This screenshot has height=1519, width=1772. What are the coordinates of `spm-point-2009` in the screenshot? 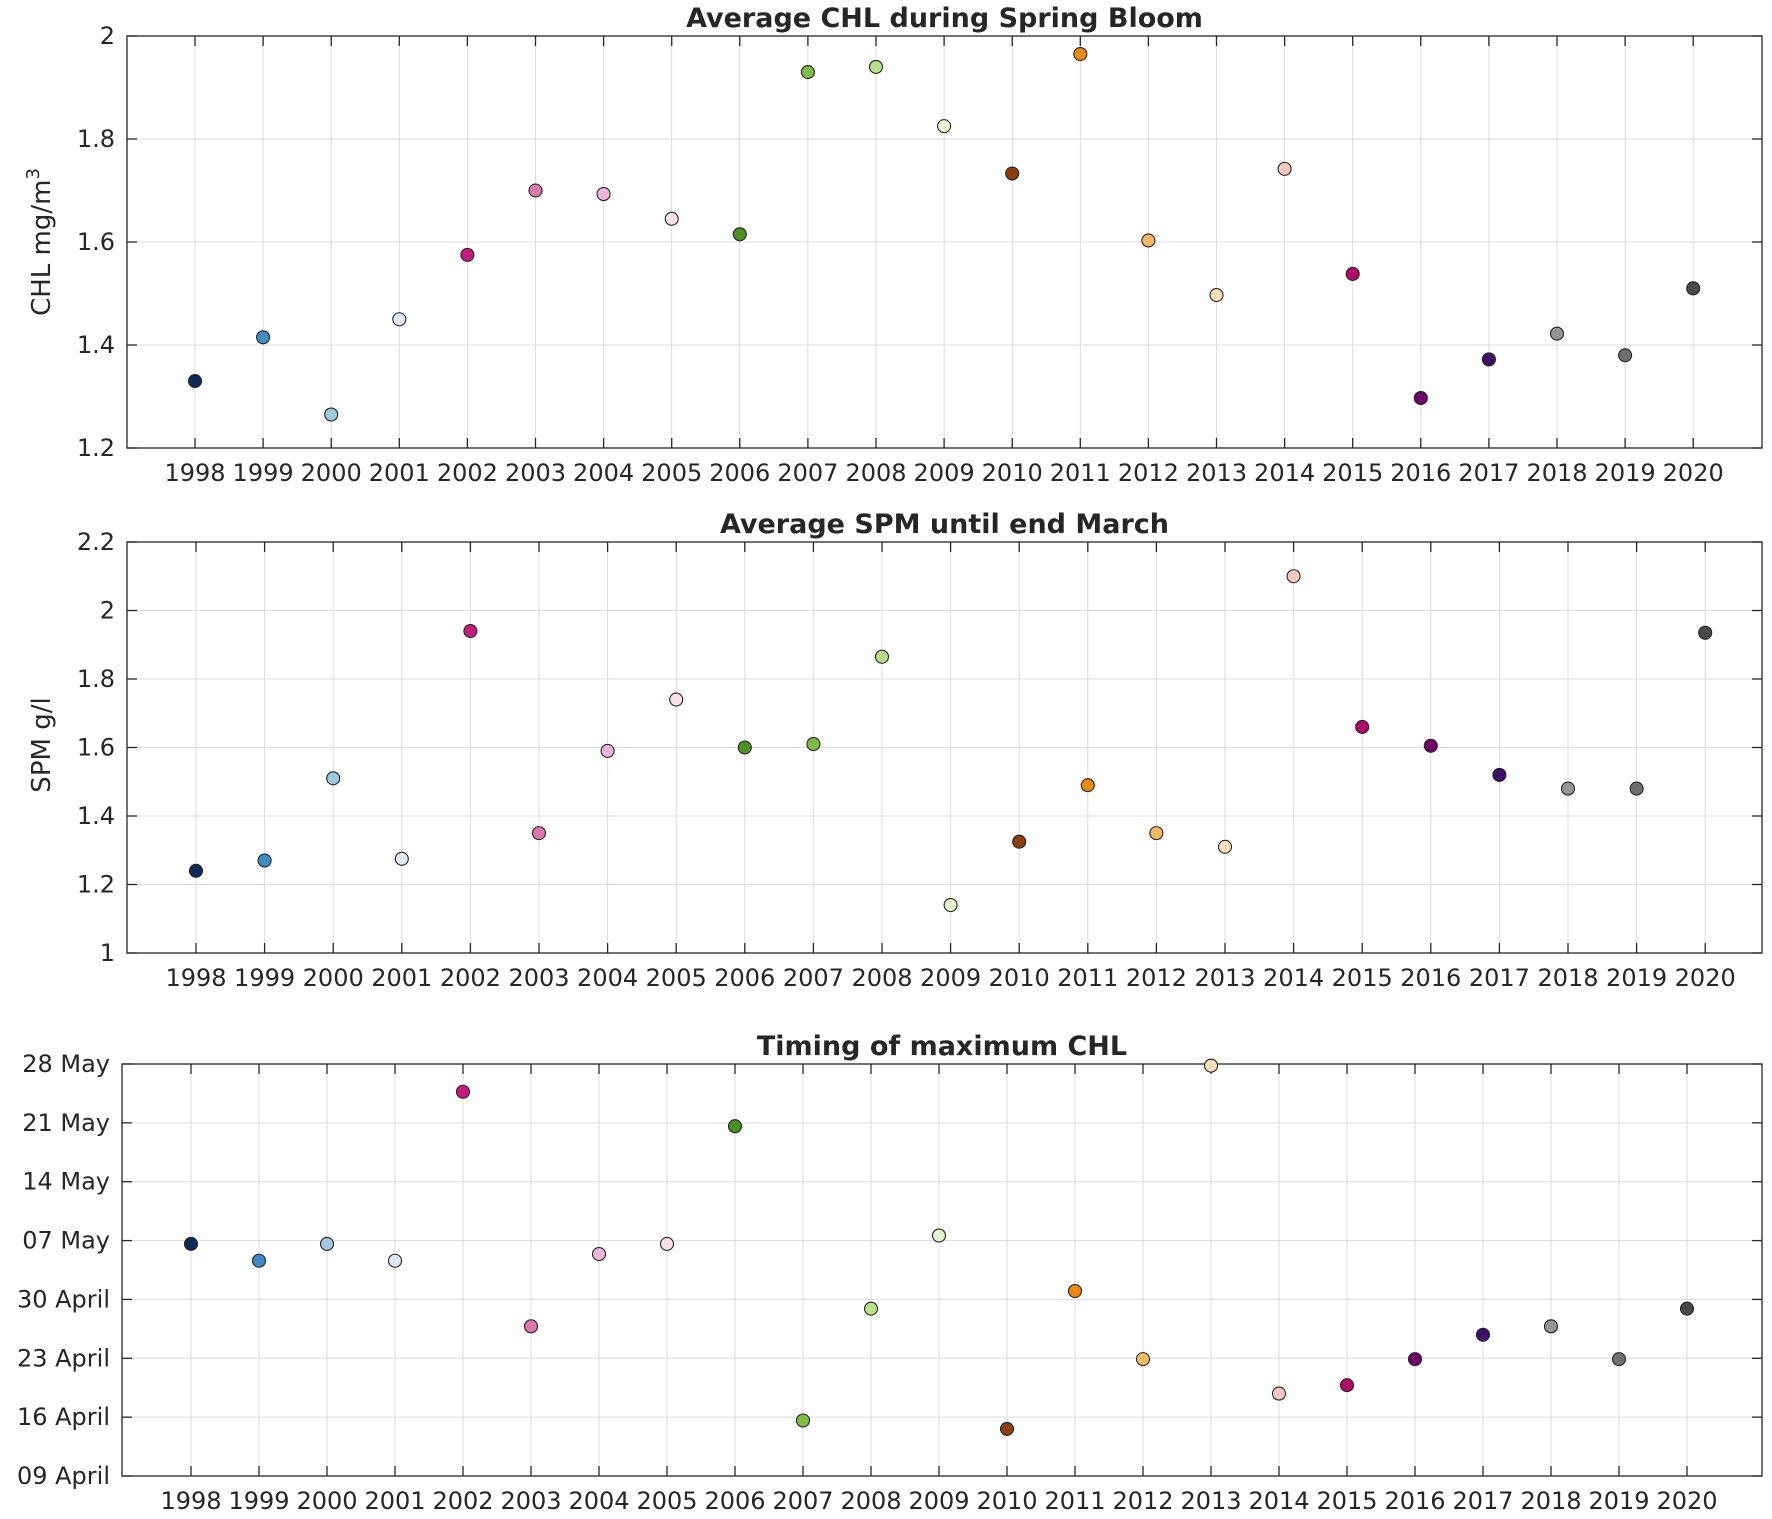 It's located at (950, 905).